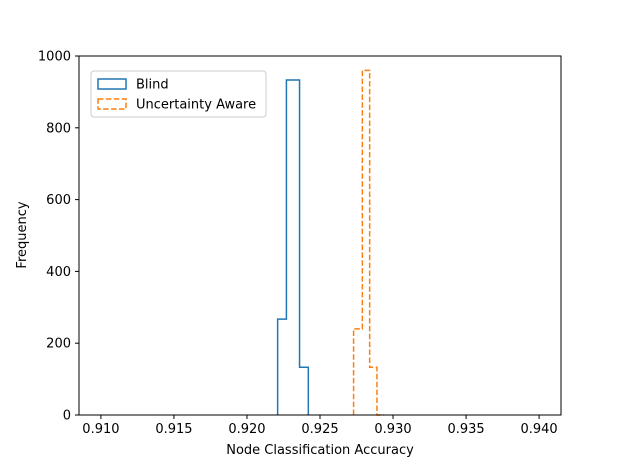 The height and width of the screenshot is (467, 623). Describe the element at coordinates (100, 429) in the screenshot. I see `x-tick-label: 0.910` at that location.